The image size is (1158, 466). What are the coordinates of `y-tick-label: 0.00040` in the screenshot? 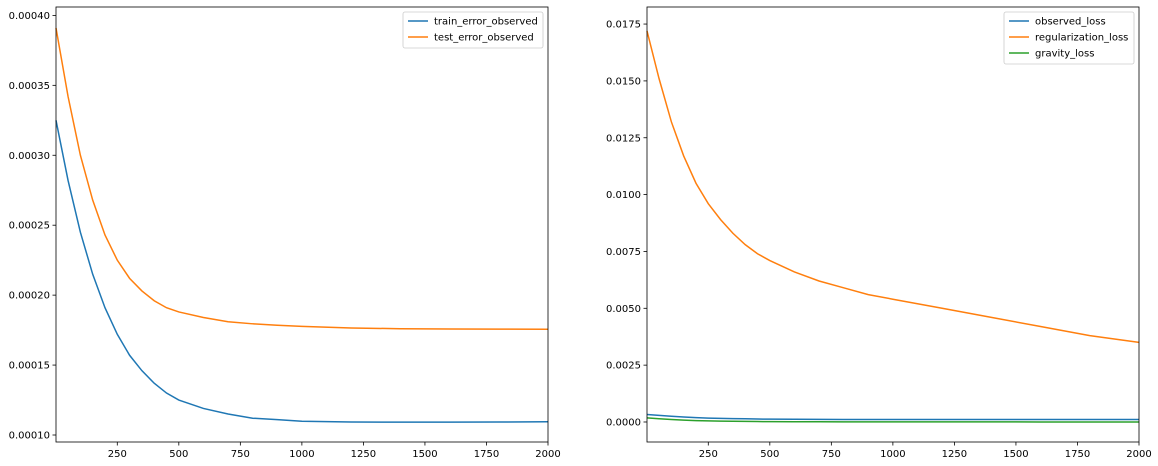 It's located at (29, 16).